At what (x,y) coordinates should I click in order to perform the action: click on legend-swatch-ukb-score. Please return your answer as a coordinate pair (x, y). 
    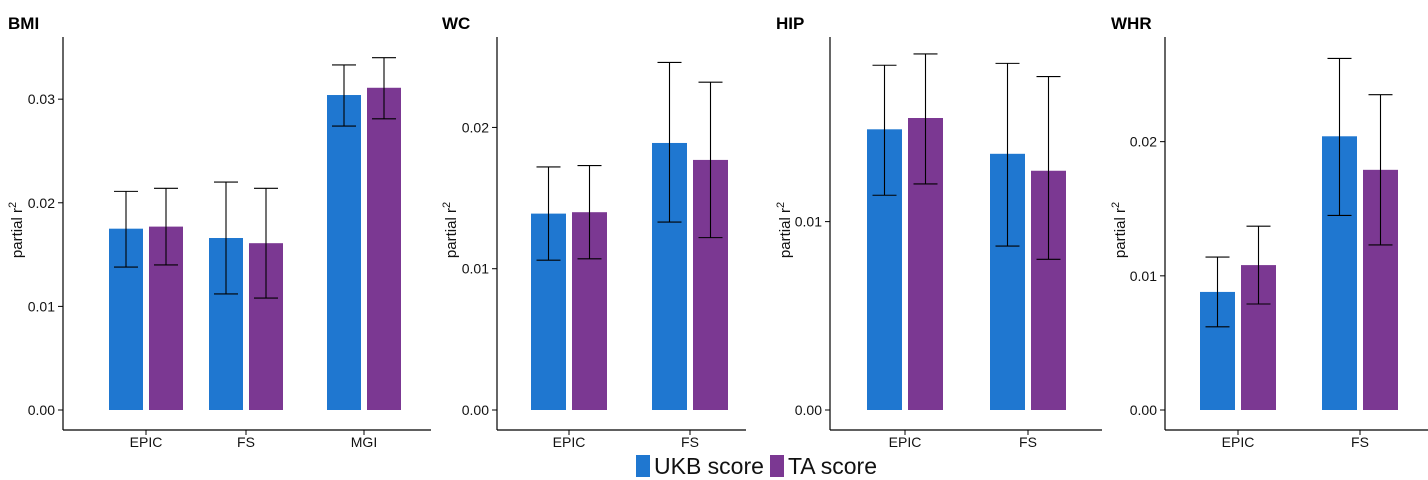
    Looking at the image, I should click on (643, 466).